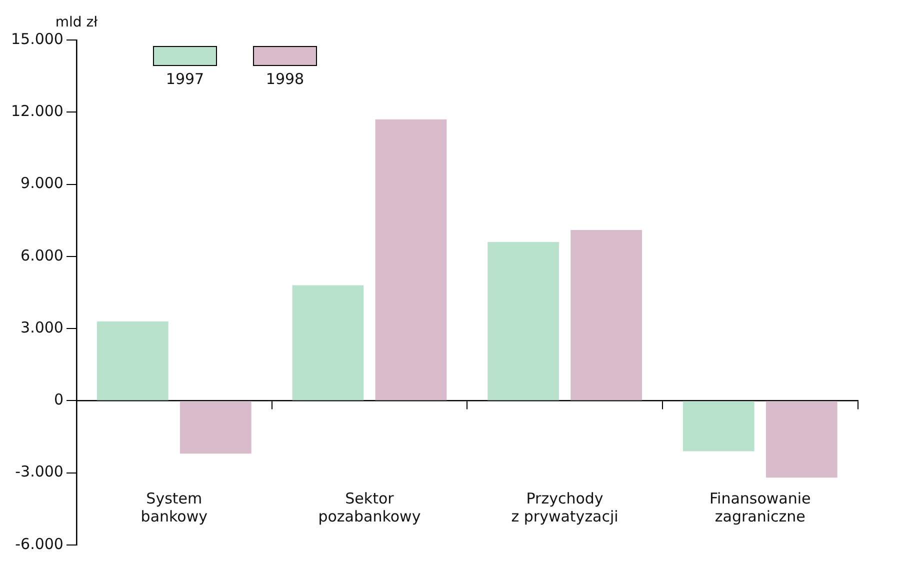 The image size is (902, 565). What do you see at coordinates (37, 39) in the screenshot?
I see `y-tick-label: 15.000` at bounding box center [37, 39].